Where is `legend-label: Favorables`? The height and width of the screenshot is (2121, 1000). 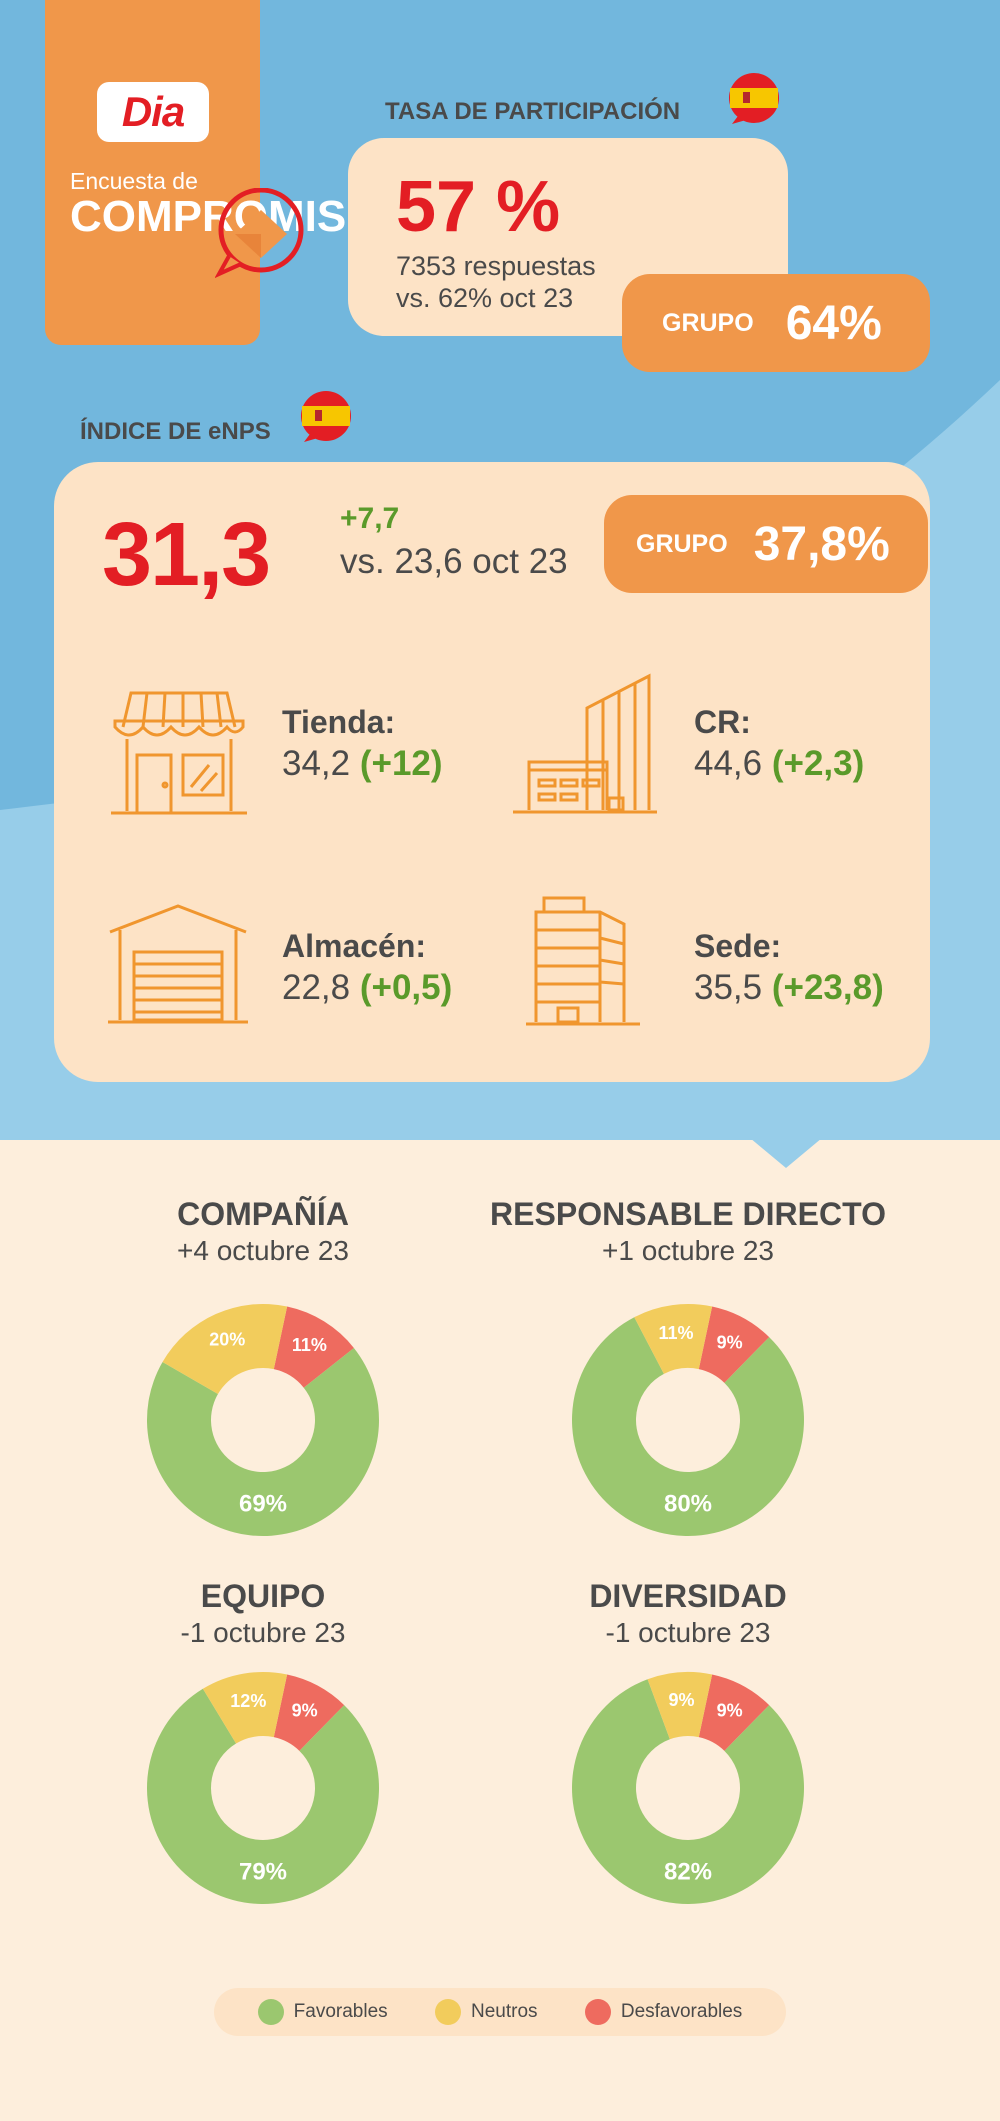
legend-label: Favorables is located at coordinates (340, 2011).